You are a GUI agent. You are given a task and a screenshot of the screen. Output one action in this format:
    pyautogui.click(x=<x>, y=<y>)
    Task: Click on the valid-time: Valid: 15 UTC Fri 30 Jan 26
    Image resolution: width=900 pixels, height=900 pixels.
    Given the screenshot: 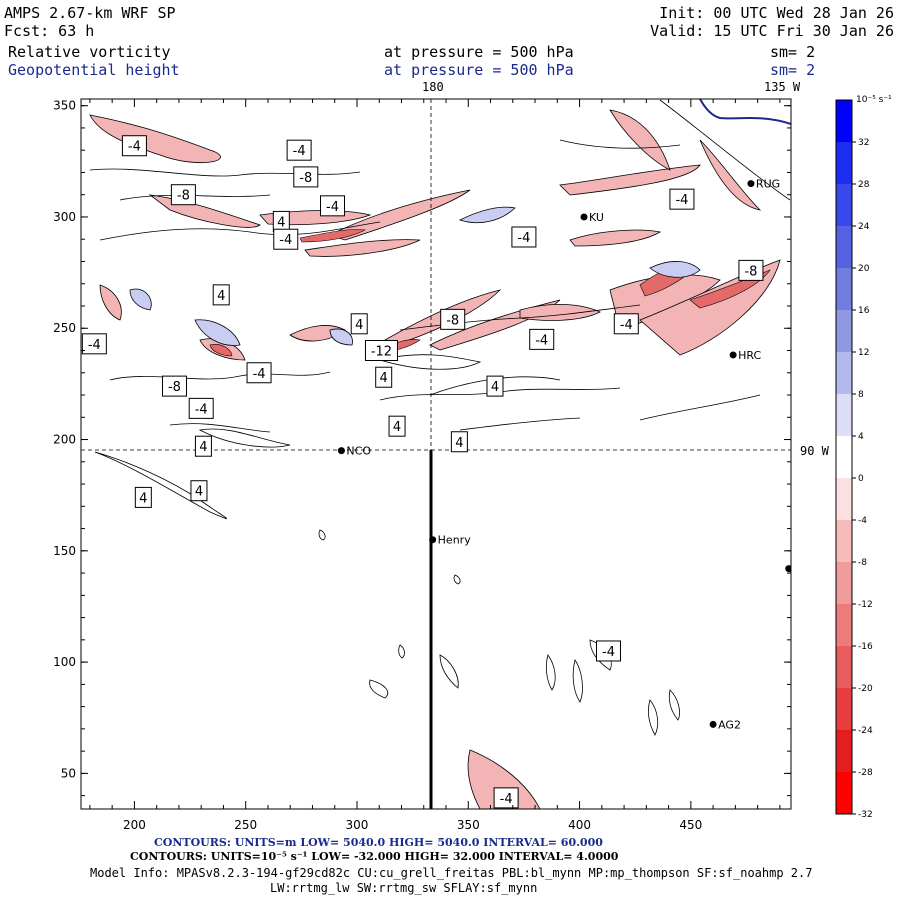 What is the action you would take?
    pyautogui.click(x=772, y=31)
    